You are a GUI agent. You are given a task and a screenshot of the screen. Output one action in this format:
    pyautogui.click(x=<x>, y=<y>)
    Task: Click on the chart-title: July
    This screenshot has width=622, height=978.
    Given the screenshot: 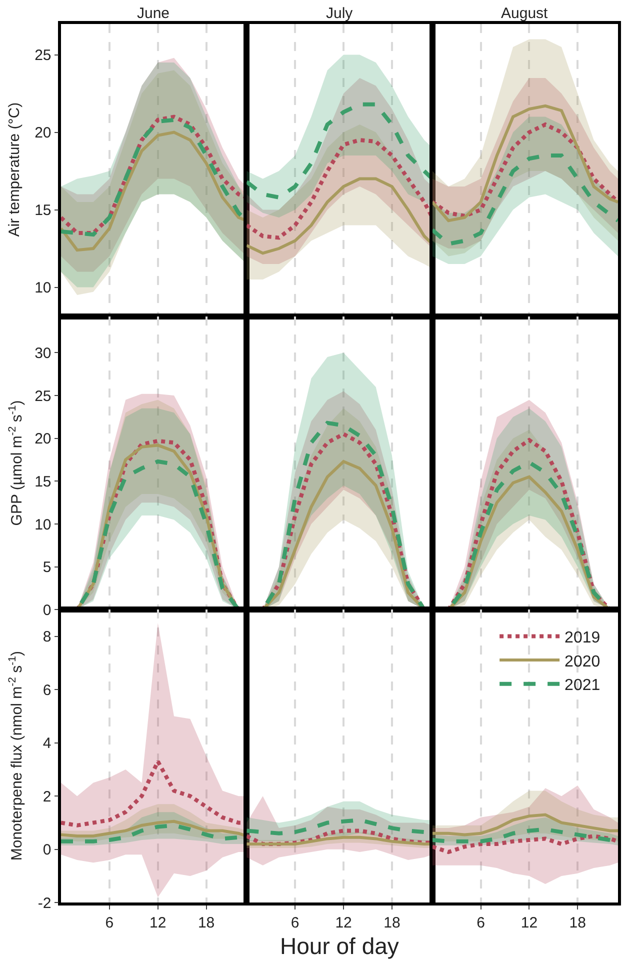 What is the action you would take?
    pyautogui.click(x=340, y=13)
    